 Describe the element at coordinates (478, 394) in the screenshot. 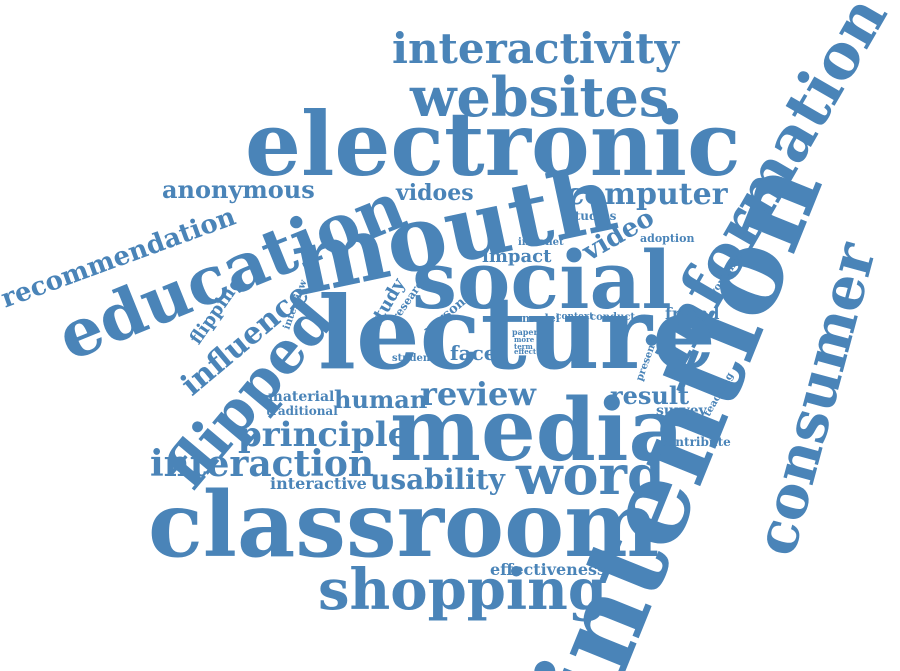

I see `word-review: review` at that location.